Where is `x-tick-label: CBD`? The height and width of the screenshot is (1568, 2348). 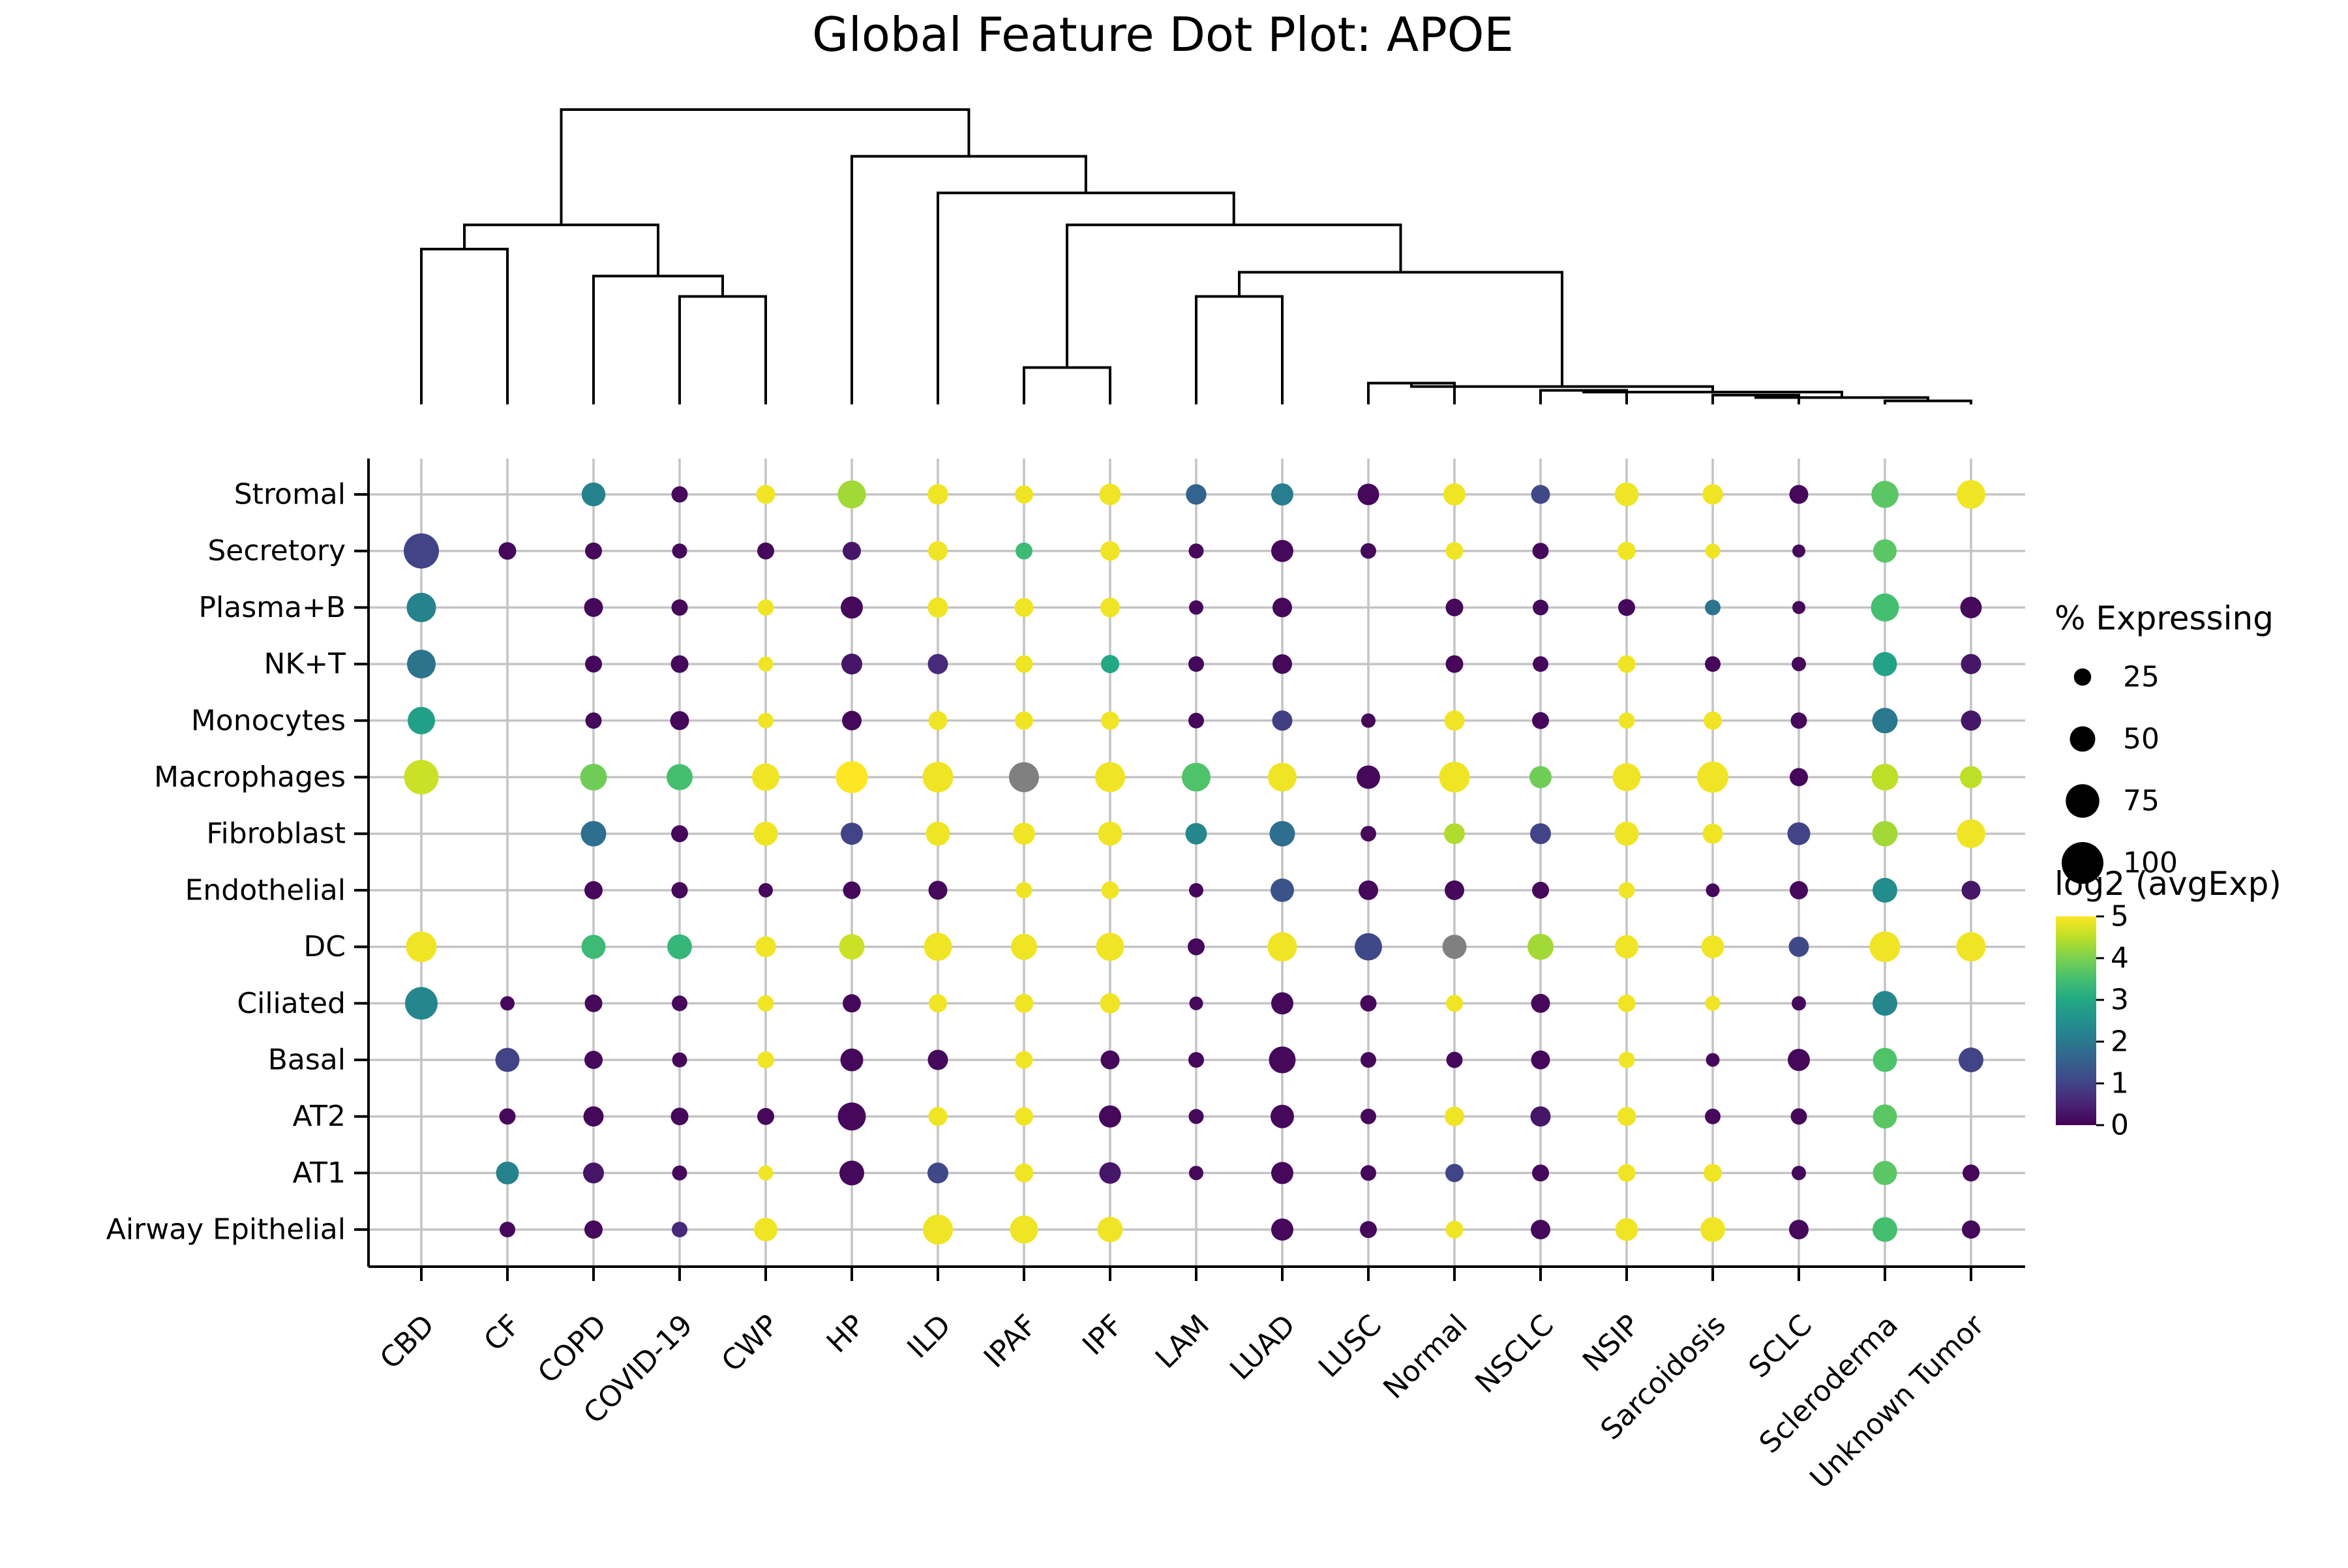
x-tick-label: CBD is located at coordinates (407, 1342).